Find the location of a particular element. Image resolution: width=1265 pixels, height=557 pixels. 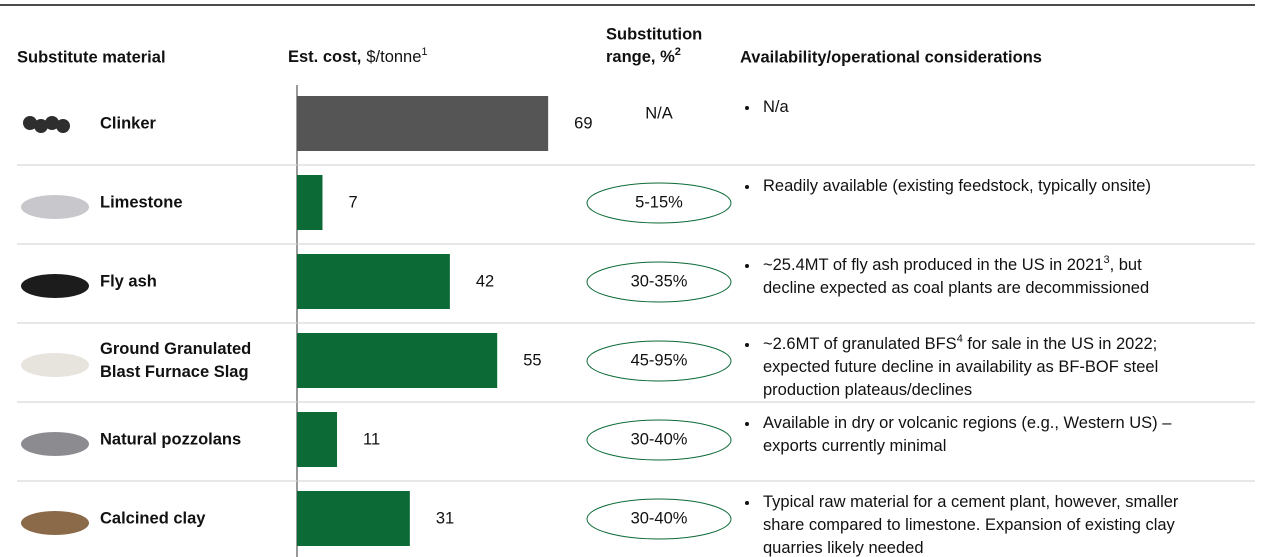

material-name: Clinker is located at coordinates (128, 123).